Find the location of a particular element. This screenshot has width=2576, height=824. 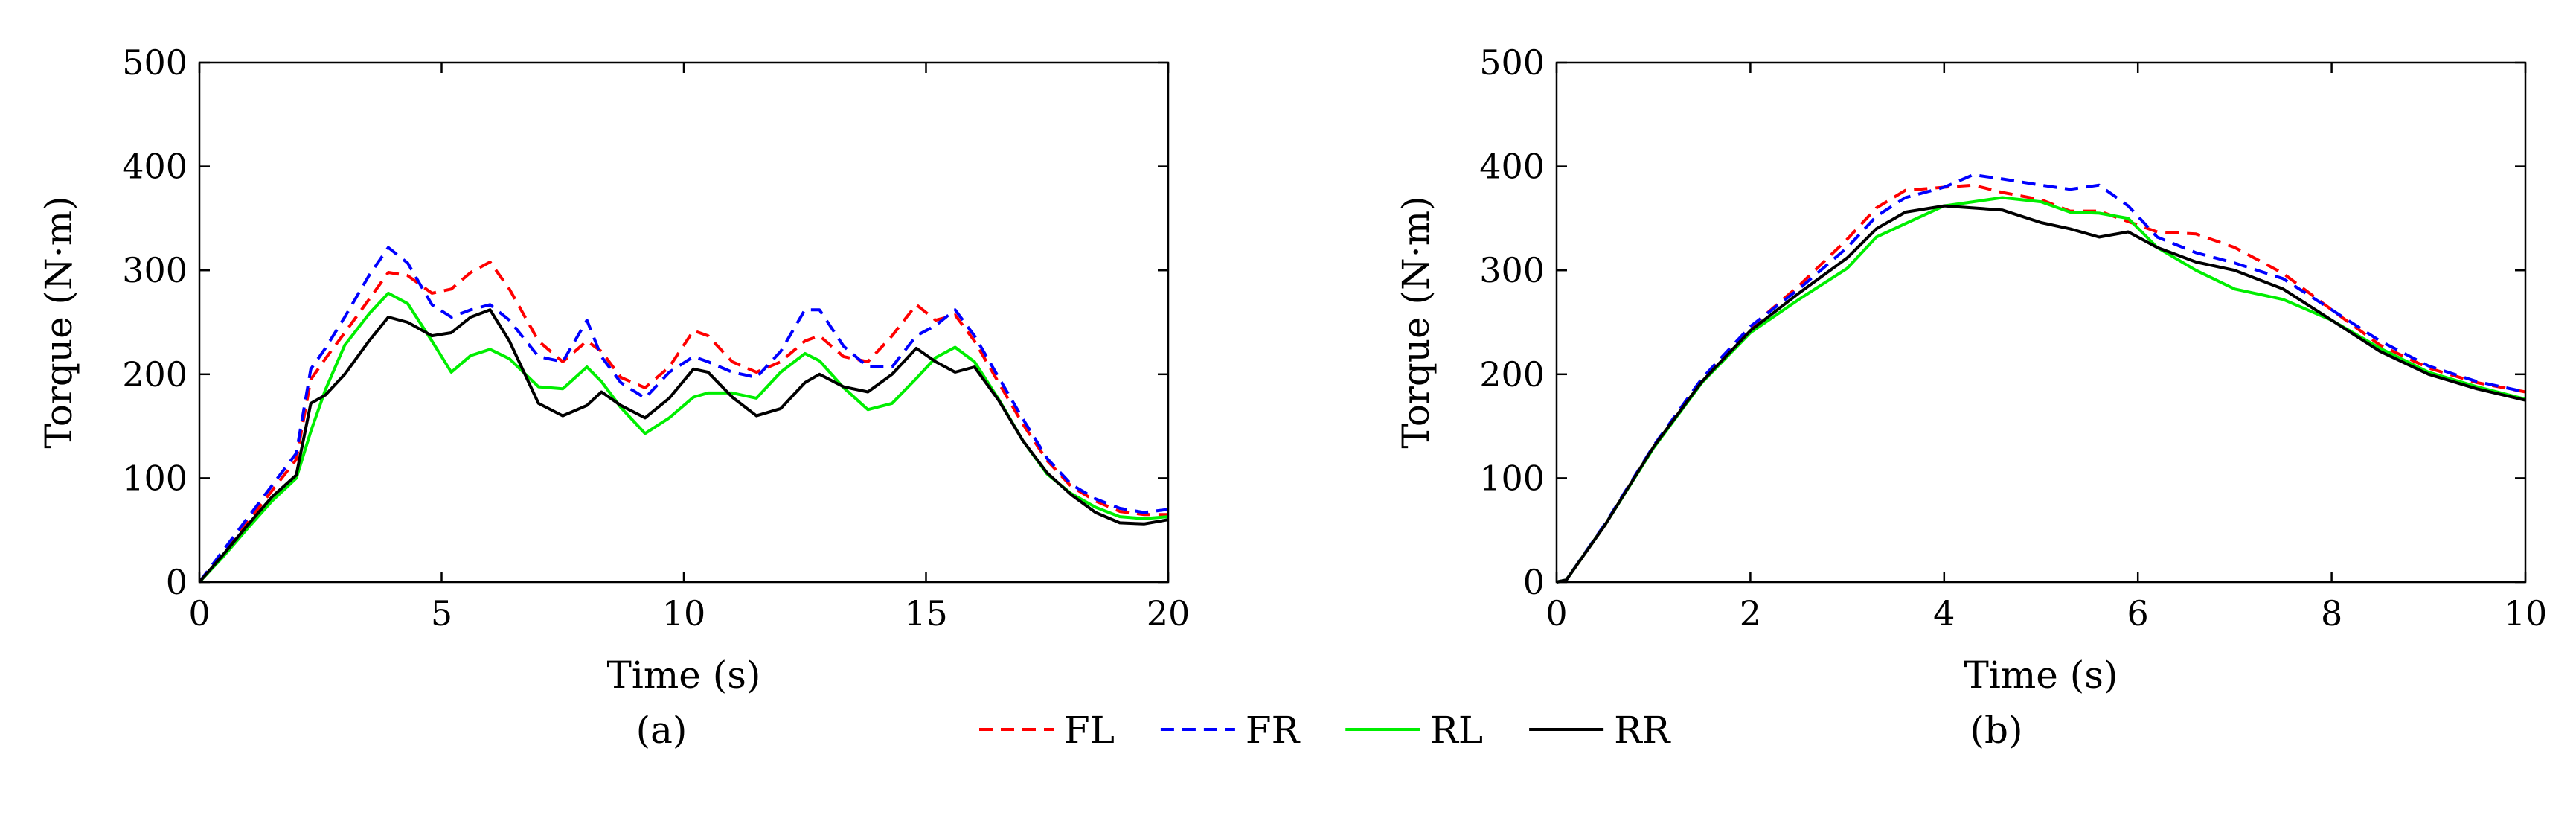

legend-entry-rl: RL is located at coordinates (1414, 730).